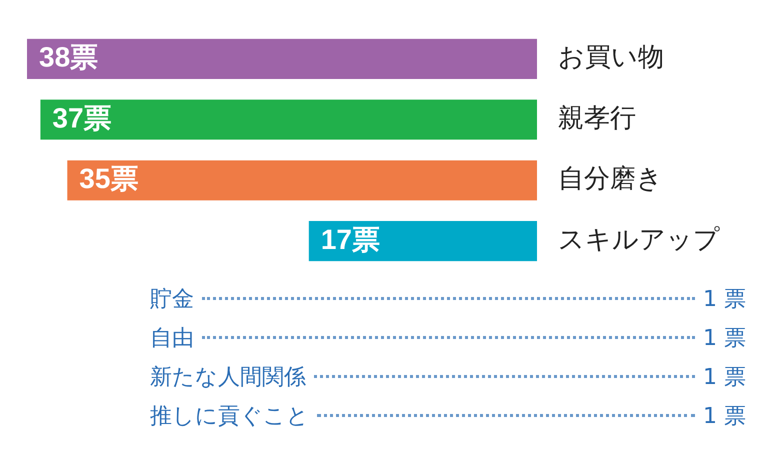  What do you see at coordinates (639, 239) in the screenshot?
I see `y-tick-label: スキルアップ` at bounding box center [639, 239].